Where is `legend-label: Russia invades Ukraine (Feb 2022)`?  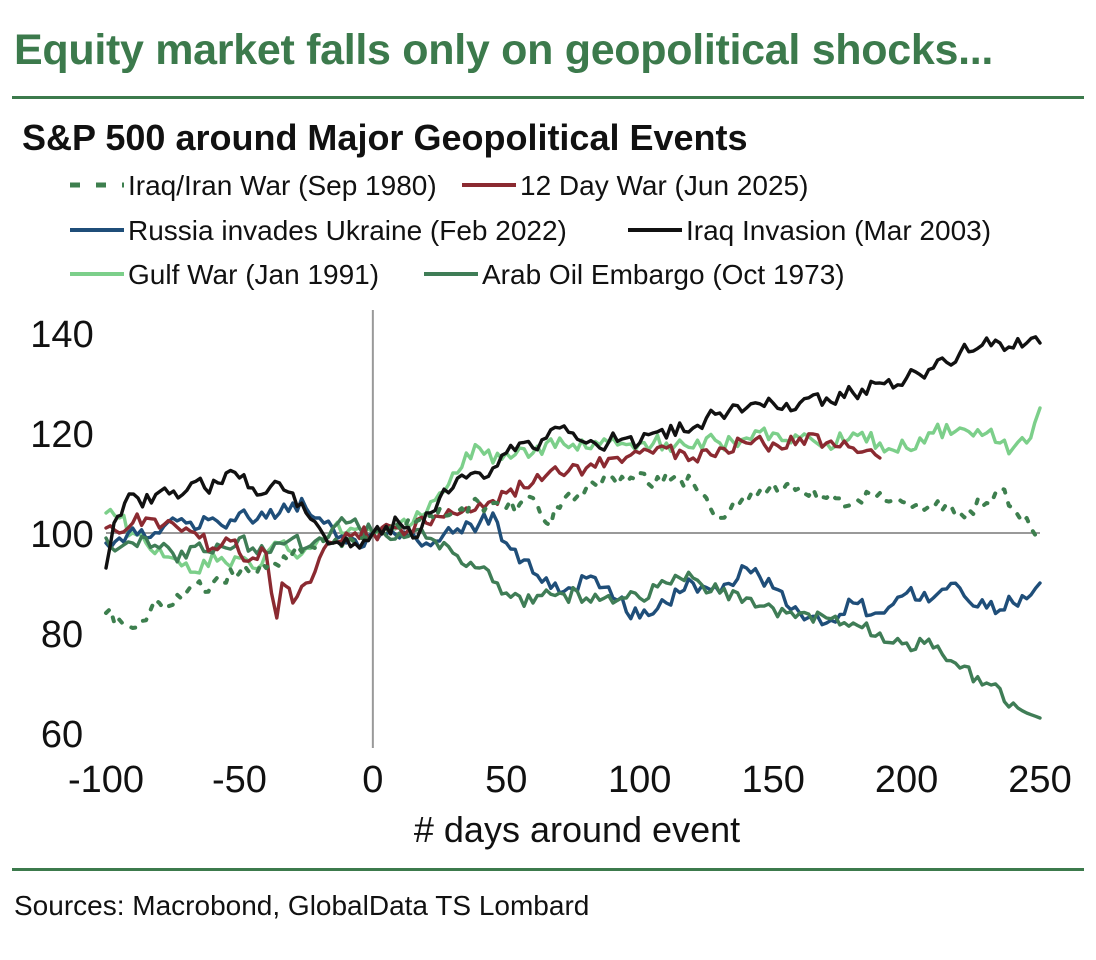 legend-label: Russia invades Ukraine (Feb 2022) is located at coordinates (347, 230).